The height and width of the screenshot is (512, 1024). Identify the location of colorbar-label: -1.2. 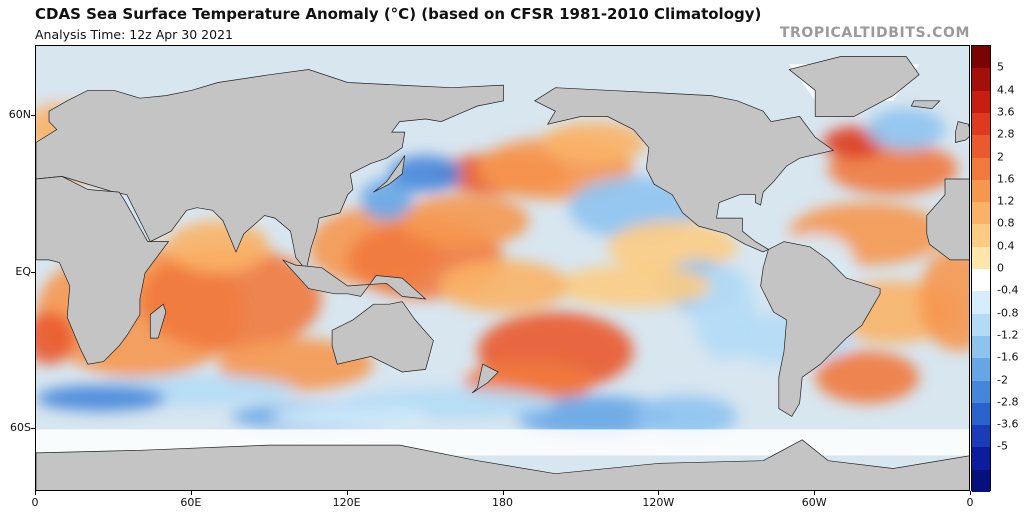
(1008, 335).